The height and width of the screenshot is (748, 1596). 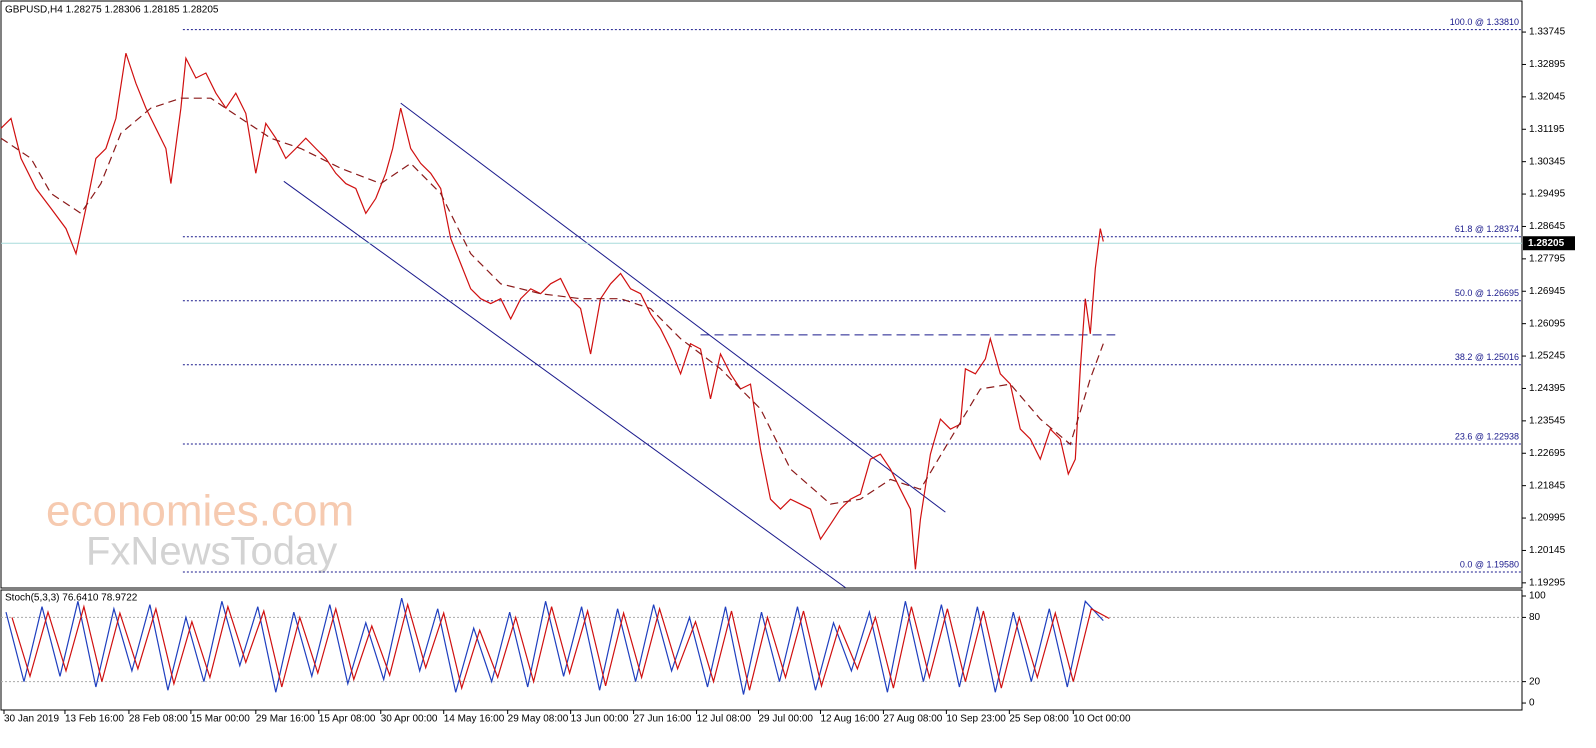 I want to click on y-tick-label: 1.31195, so click(x=1547, y=129).